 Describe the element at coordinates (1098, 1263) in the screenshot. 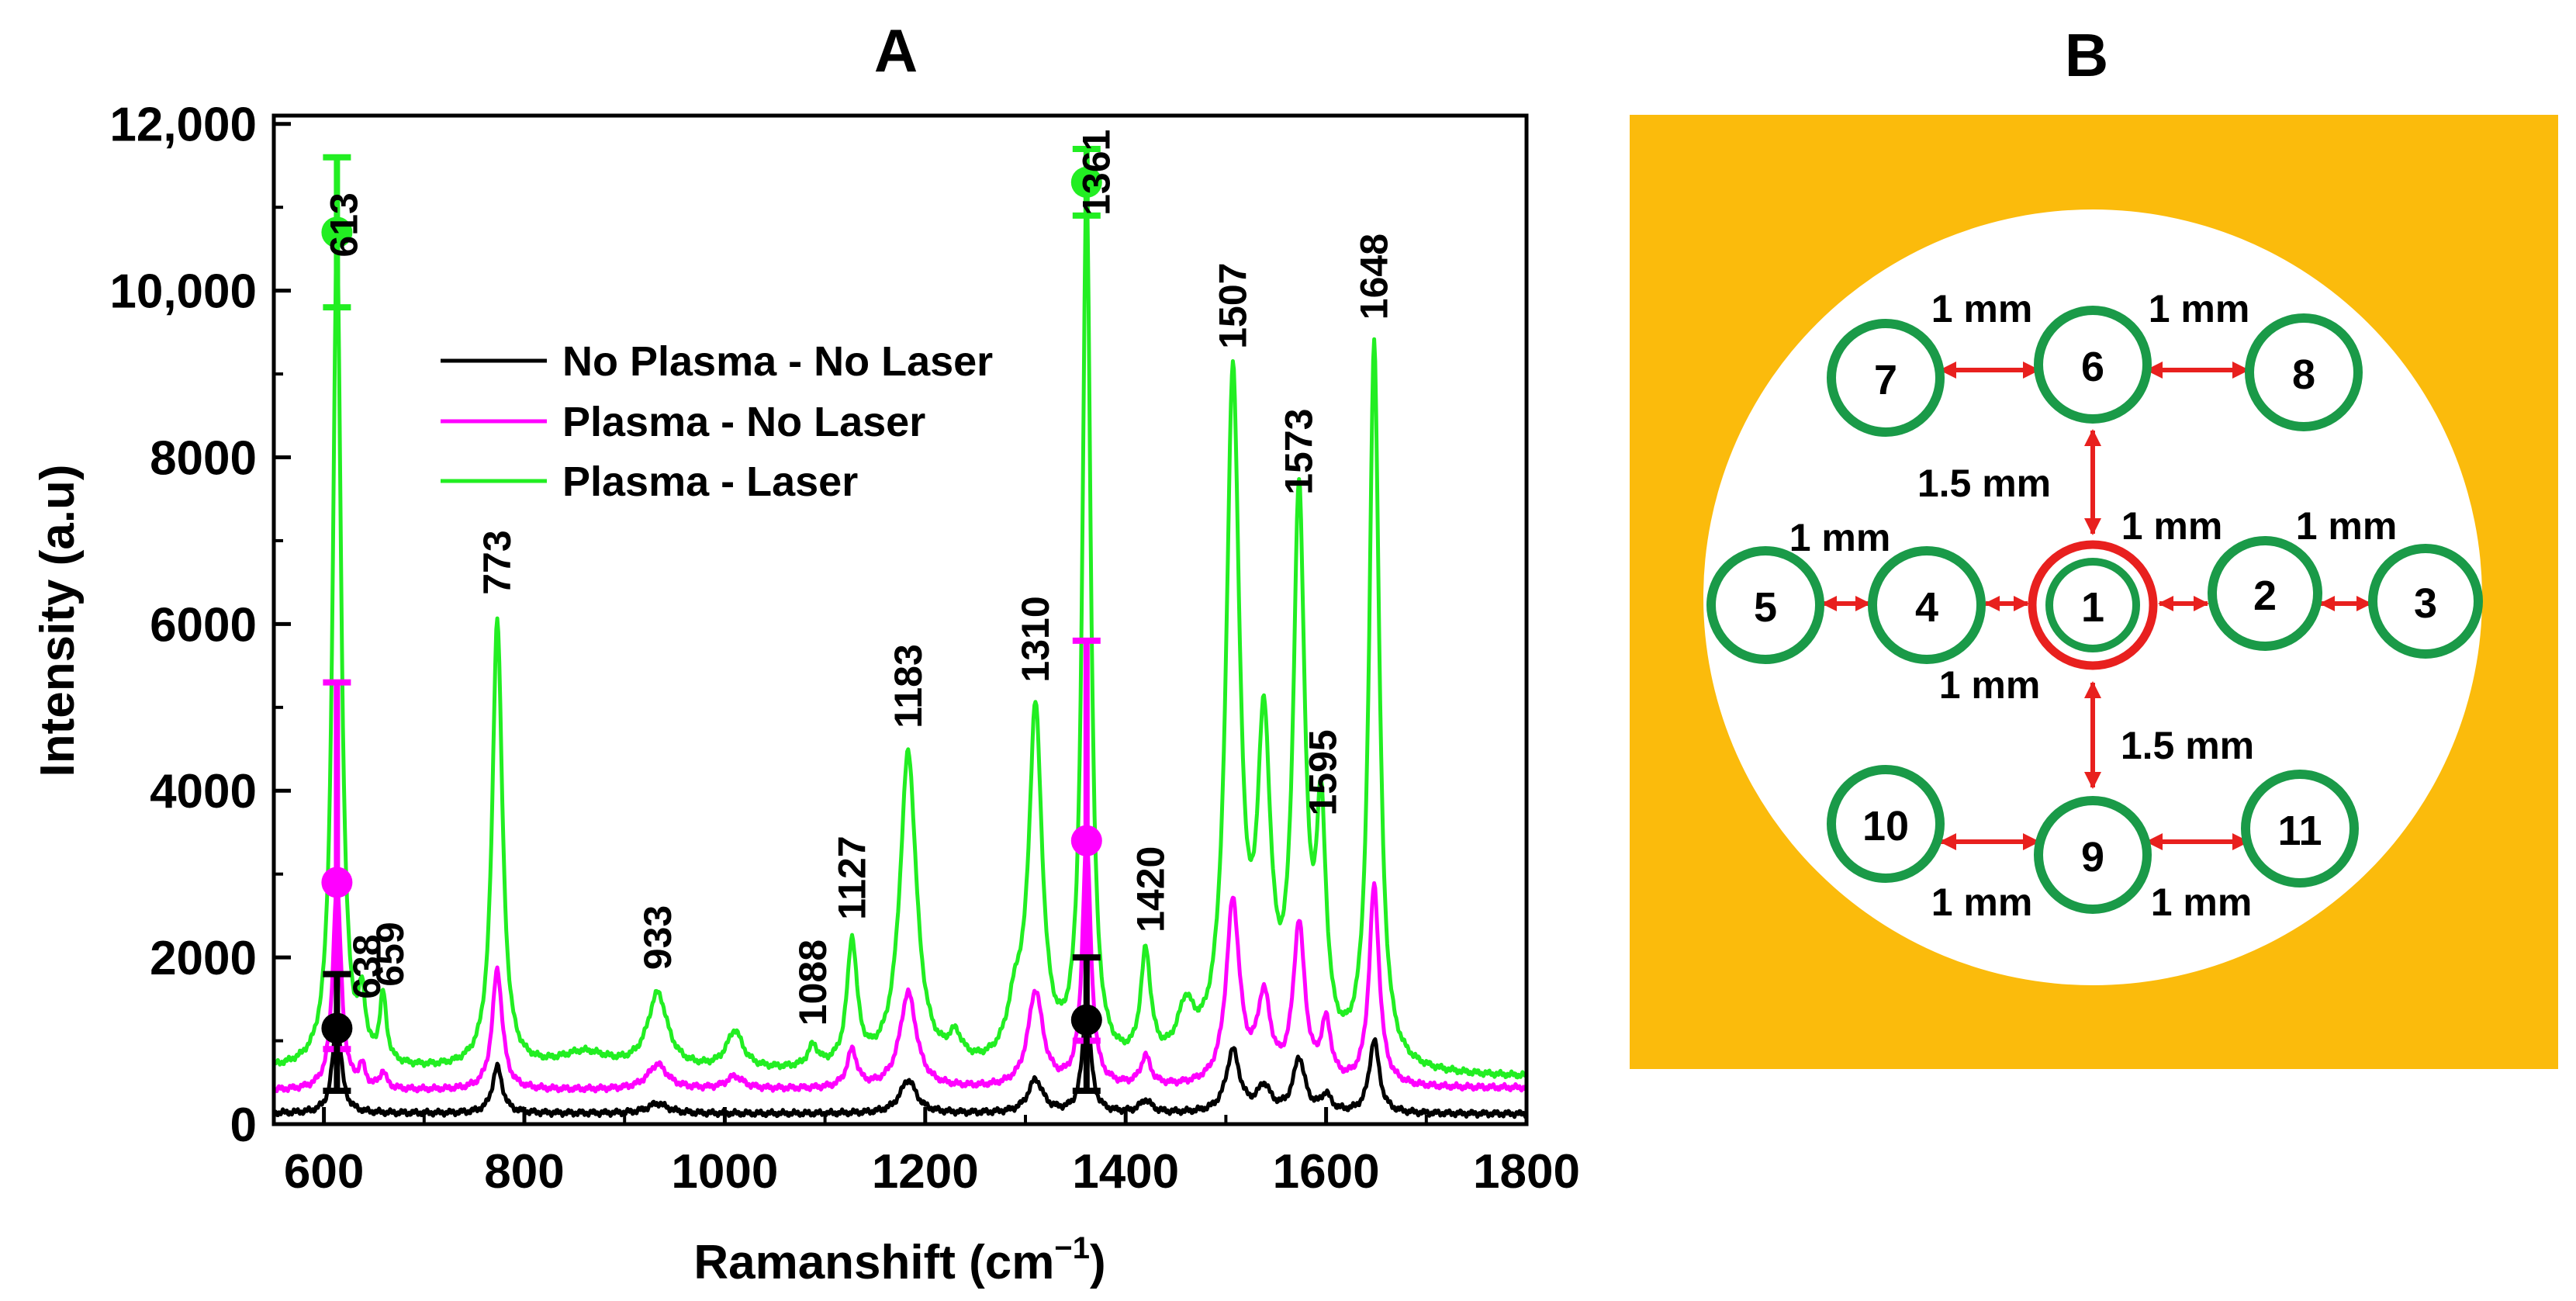

I see `x-axis-label-close: )` at that location.